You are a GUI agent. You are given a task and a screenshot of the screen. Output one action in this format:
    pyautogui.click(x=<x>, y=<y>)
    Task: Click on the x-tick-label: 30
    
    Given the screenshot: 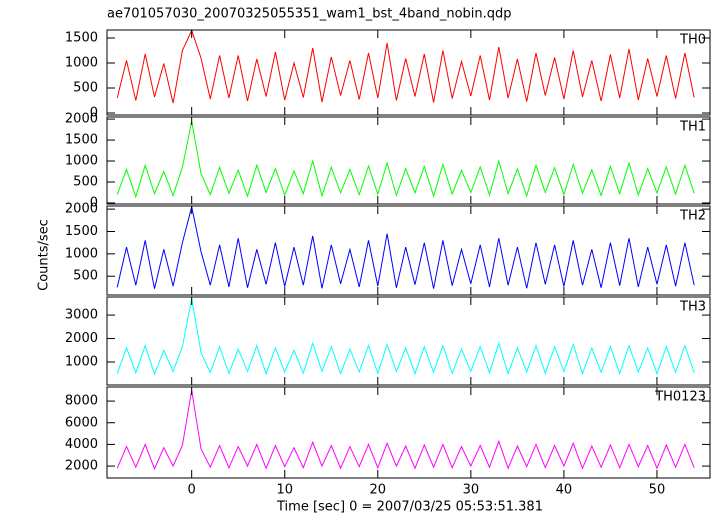 What is the action you would take?
    pyautogui.click(x=471, y=490)
    